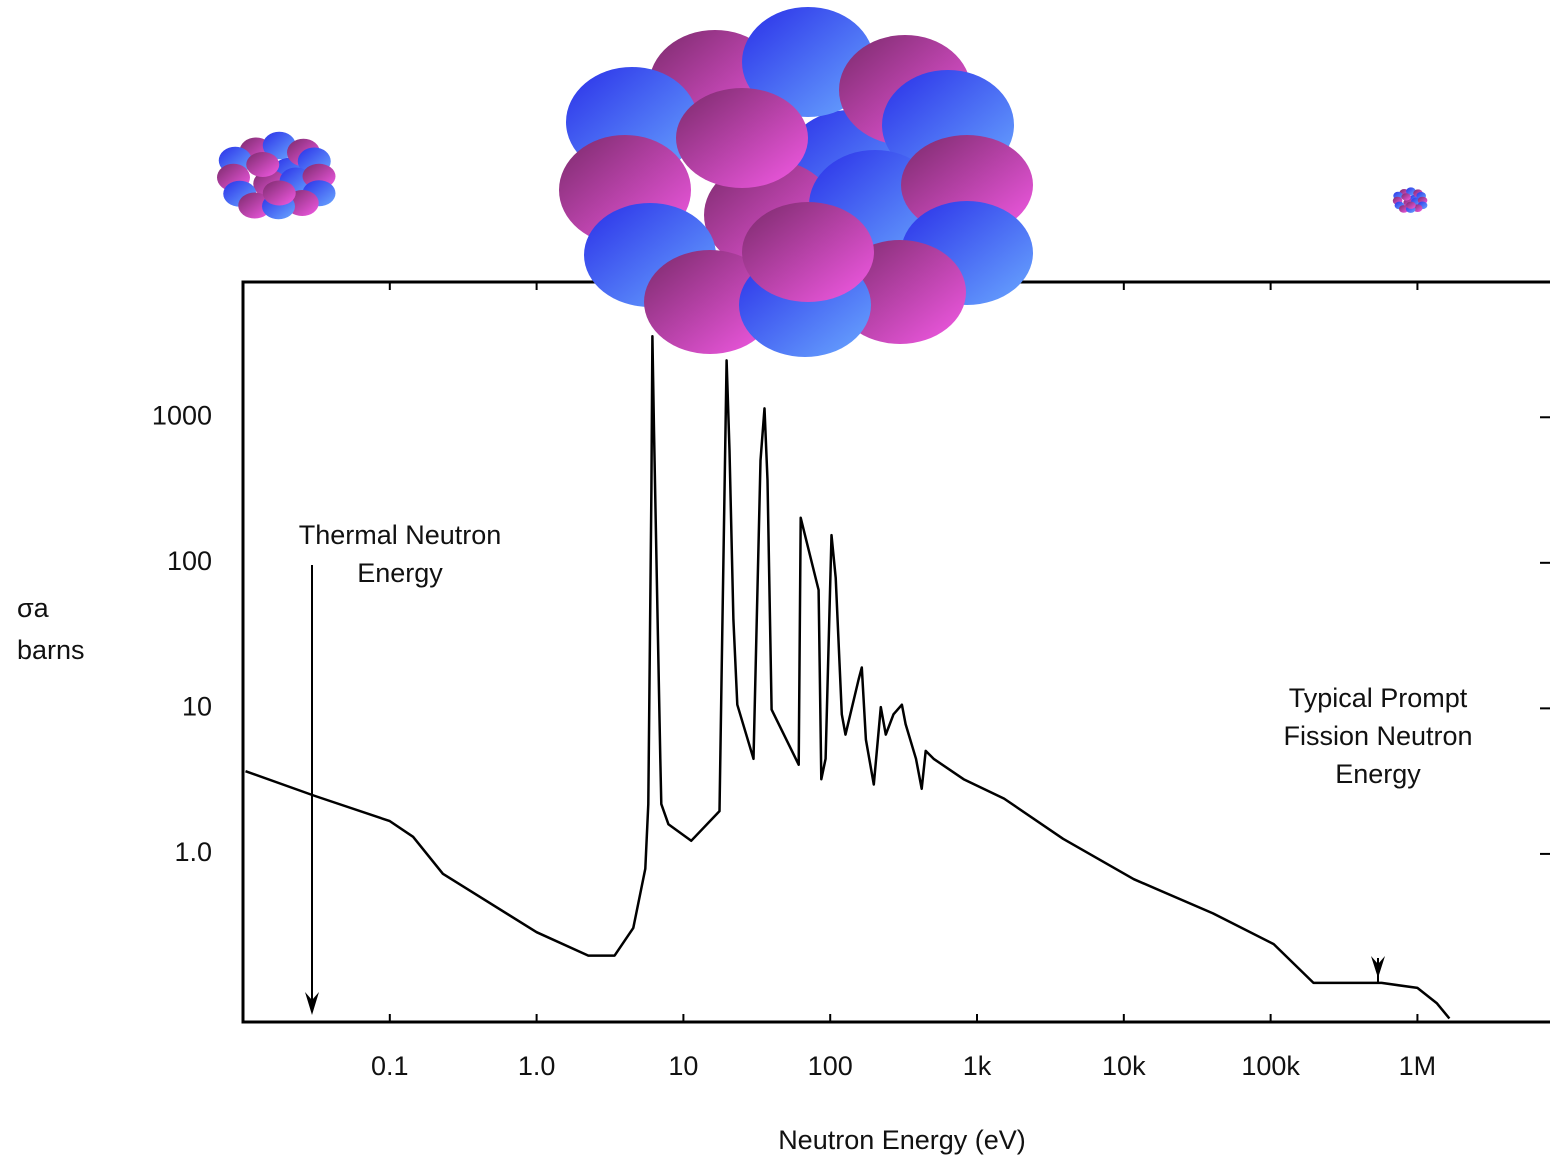  What do you see at coordinates (189, 561) in the screenshot?
I see `y-tick-label: 100` at bounding box center [189, 561].